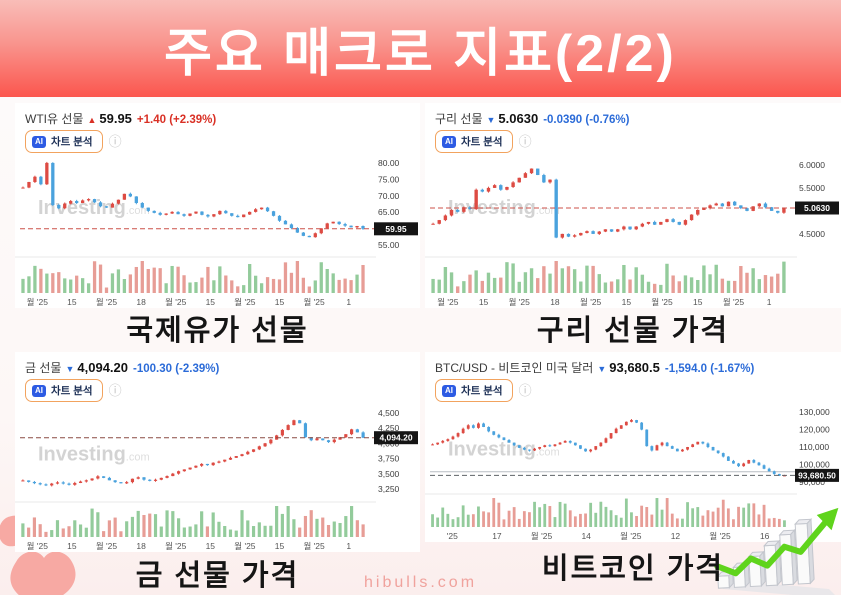 This screenshot has width=841, height=595. I want to click on svg-text: 120,000, so click(814, 430).